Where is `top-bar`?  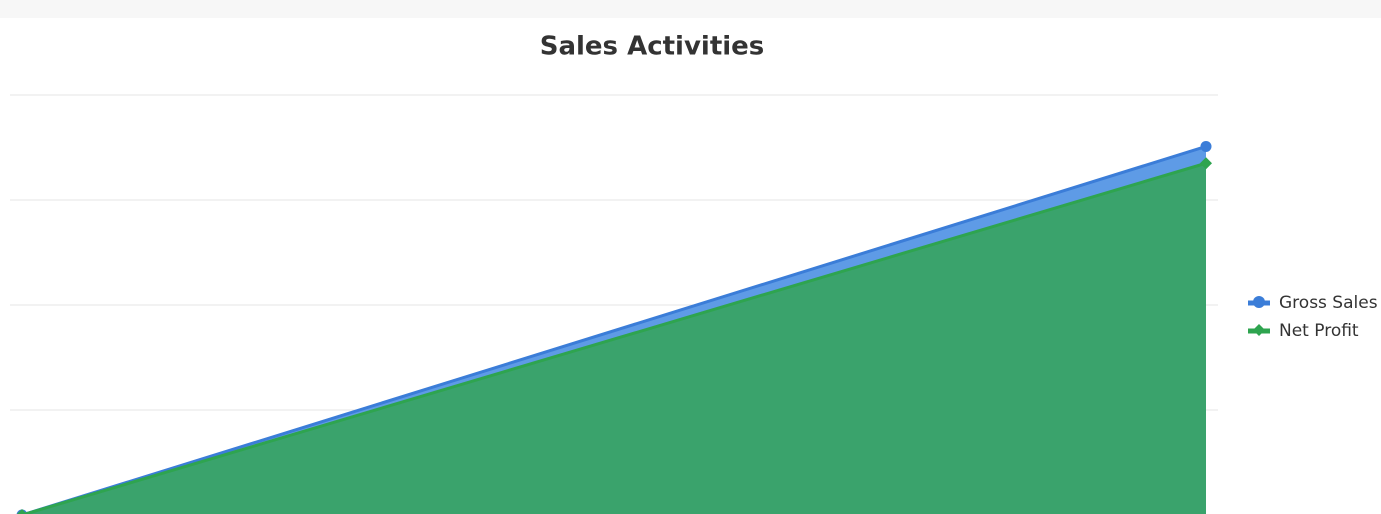 top-bar is located at coordinates (690, 9).